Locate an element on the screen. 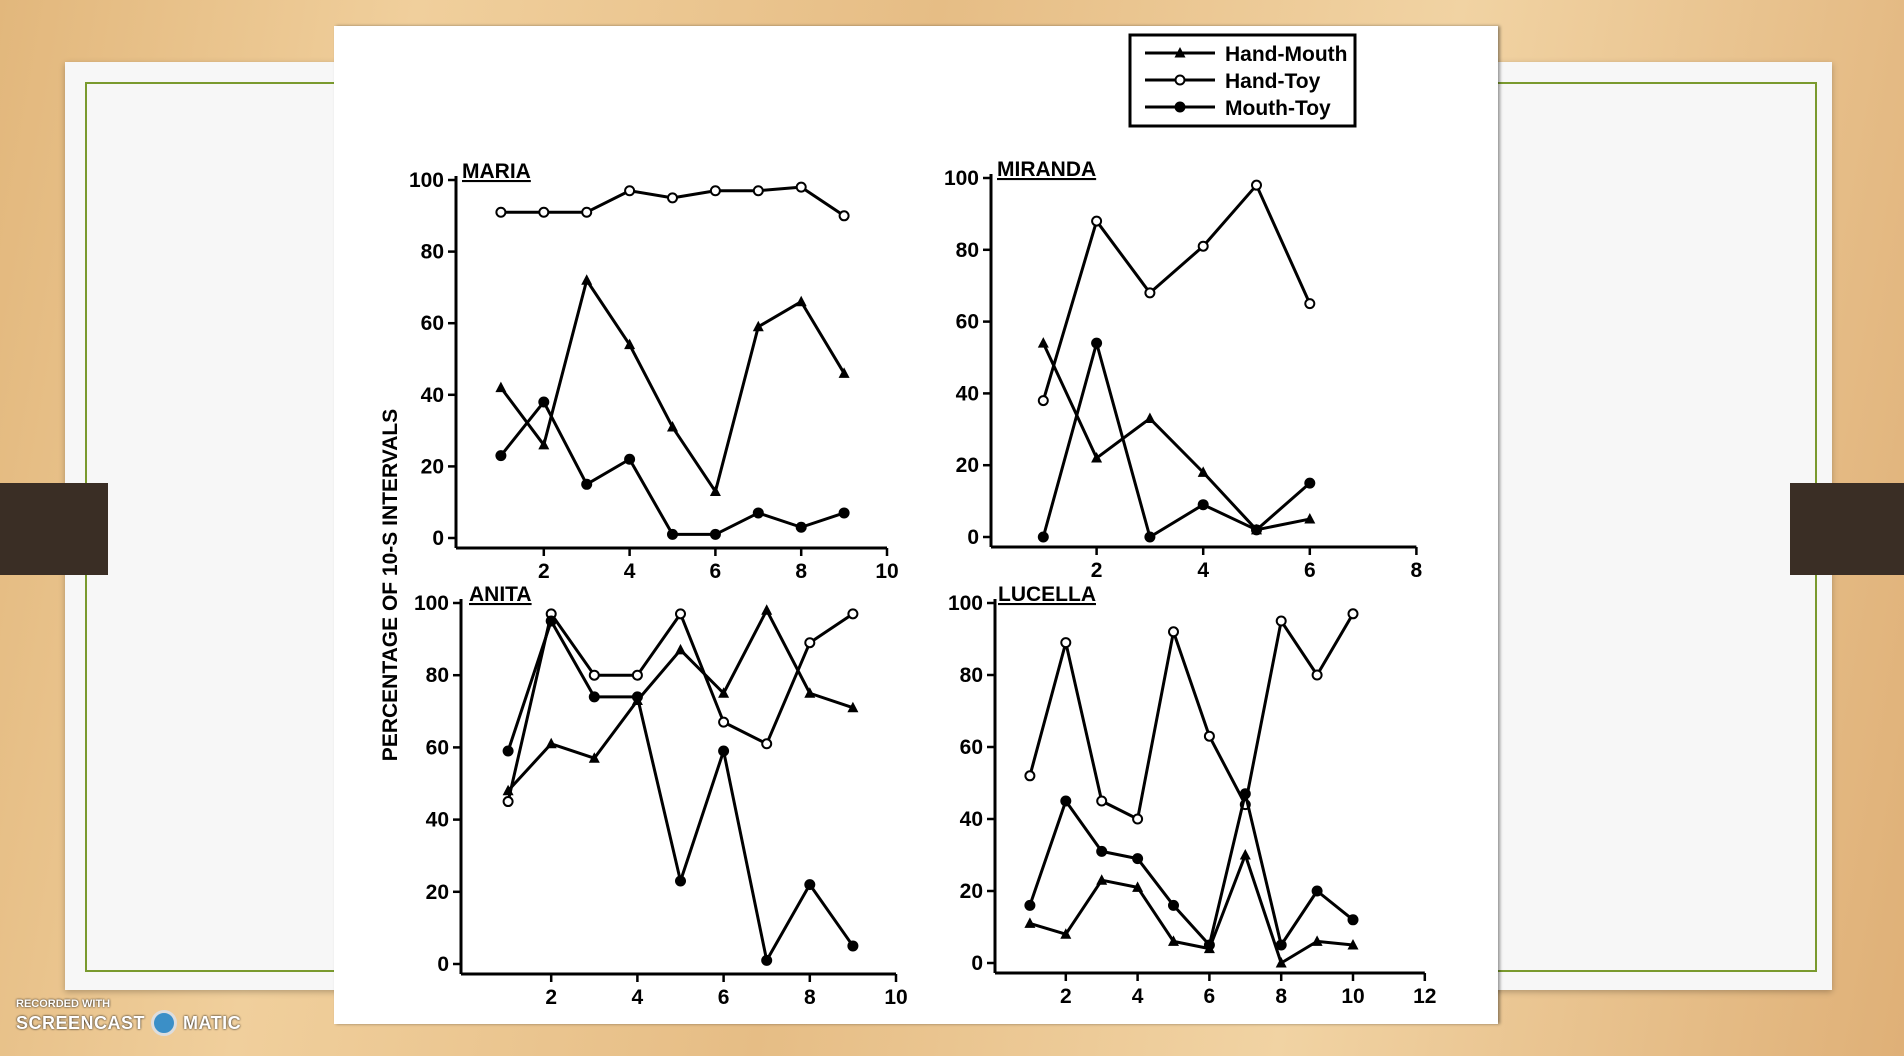 The image size is (1904, 1056). panel-title: MIRANDA is located at coordinates (1046, 169).